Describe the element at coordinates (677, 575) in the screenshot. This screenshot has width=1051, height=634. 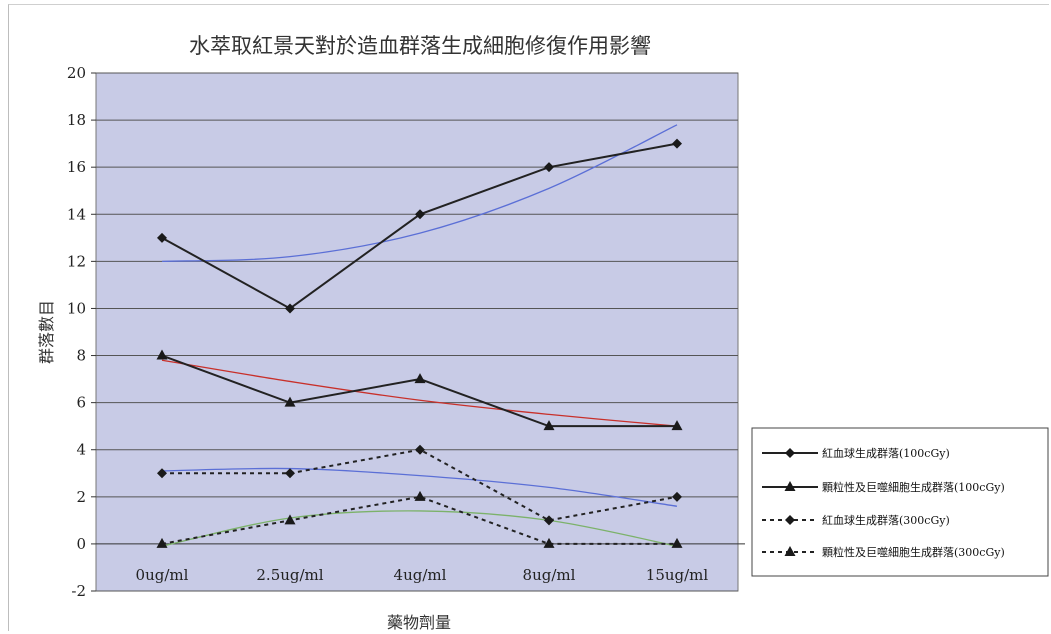
I see `x-tick-label: 15ug/ml` at that location.